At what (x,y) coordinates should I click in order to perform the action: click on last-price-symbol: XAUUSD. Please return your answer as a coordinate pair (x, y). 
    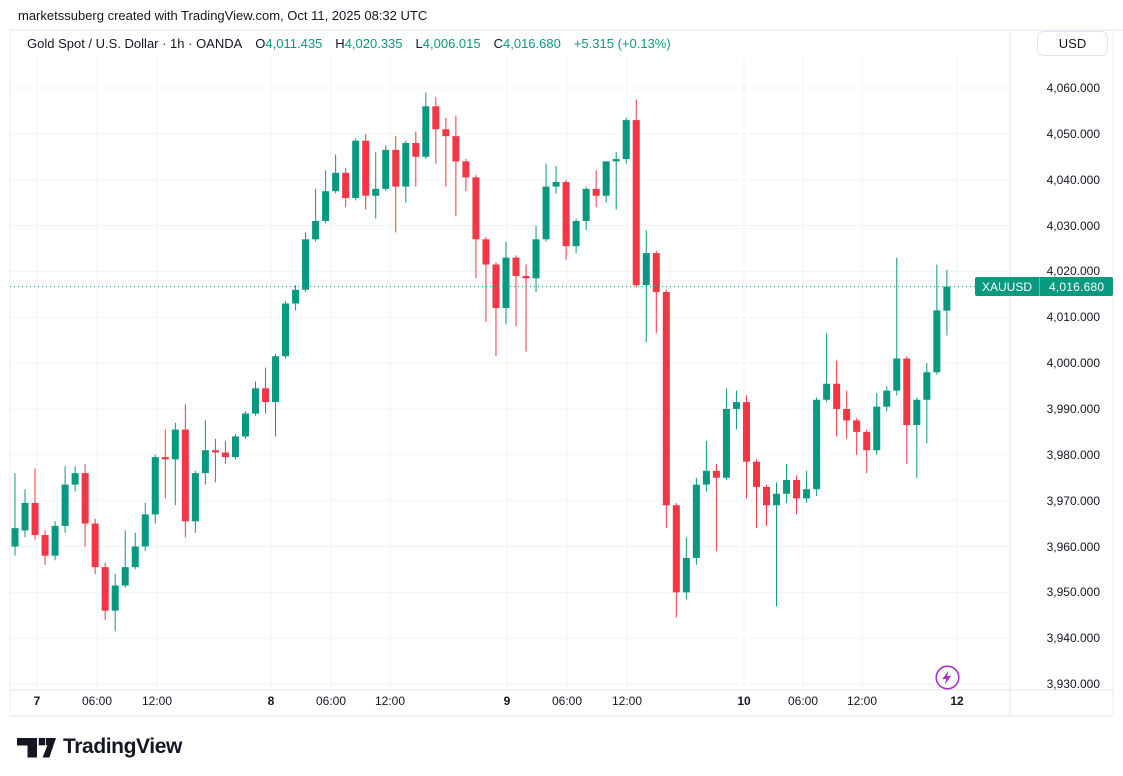
    Looking at the image, I should click on (1008, 286).